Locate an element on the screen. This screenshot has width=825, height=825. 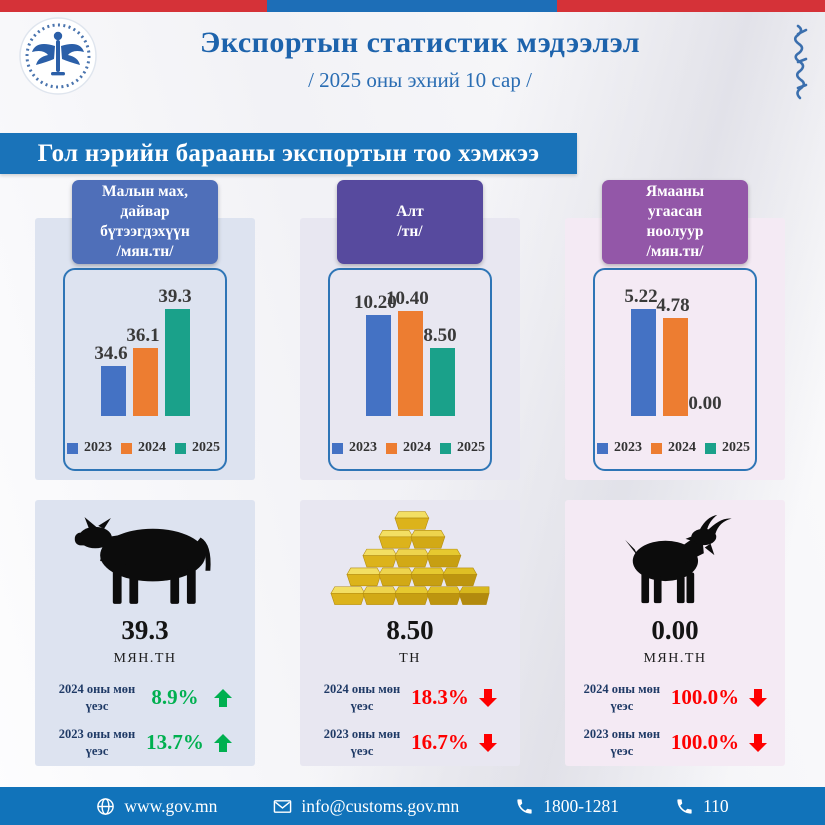
column-header-gold: Алт /тн/ is located at coordinates (410, 222).